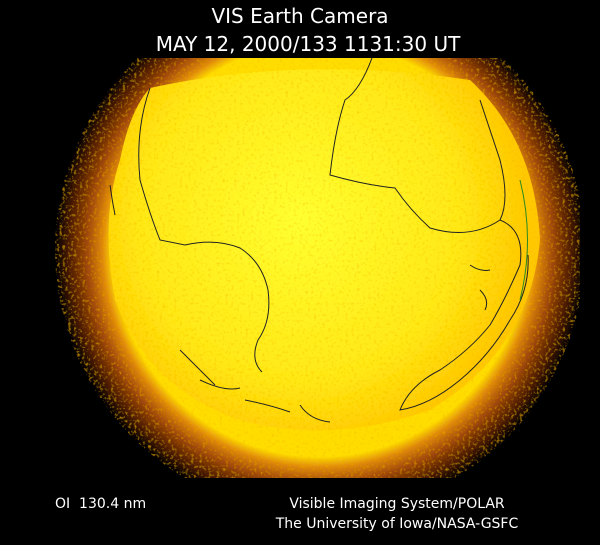 The width and height of the screenshot is (600, 545). Describe the element at coordinates (523, 240) in the screenshot. I see `terminator-line` at that location.